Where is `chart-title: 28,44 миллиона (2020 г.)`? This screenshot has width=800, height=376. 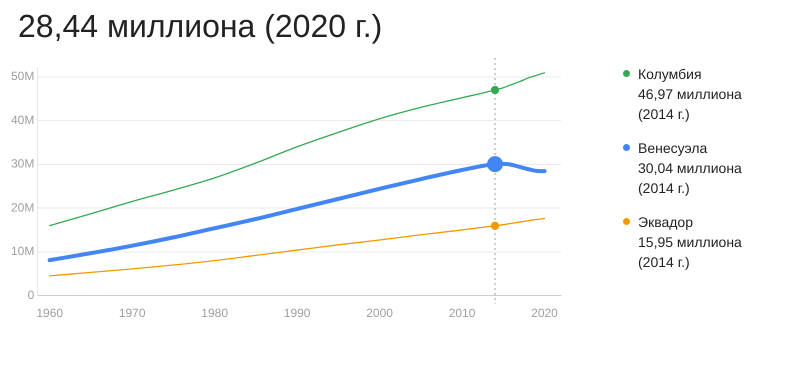 chart-title: 28,44 миллиона (2020 г.) is located at coordinates (201, 27).